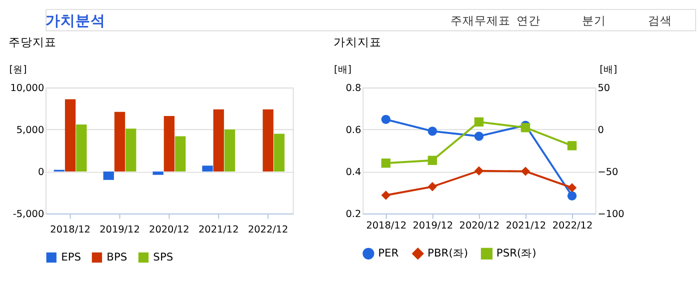 This screenshot has width=700, height=300. What do you see at coordinates (71, 257) in the screenshot?
I see `legend-label: EPS` at bounding box center [71, 257].